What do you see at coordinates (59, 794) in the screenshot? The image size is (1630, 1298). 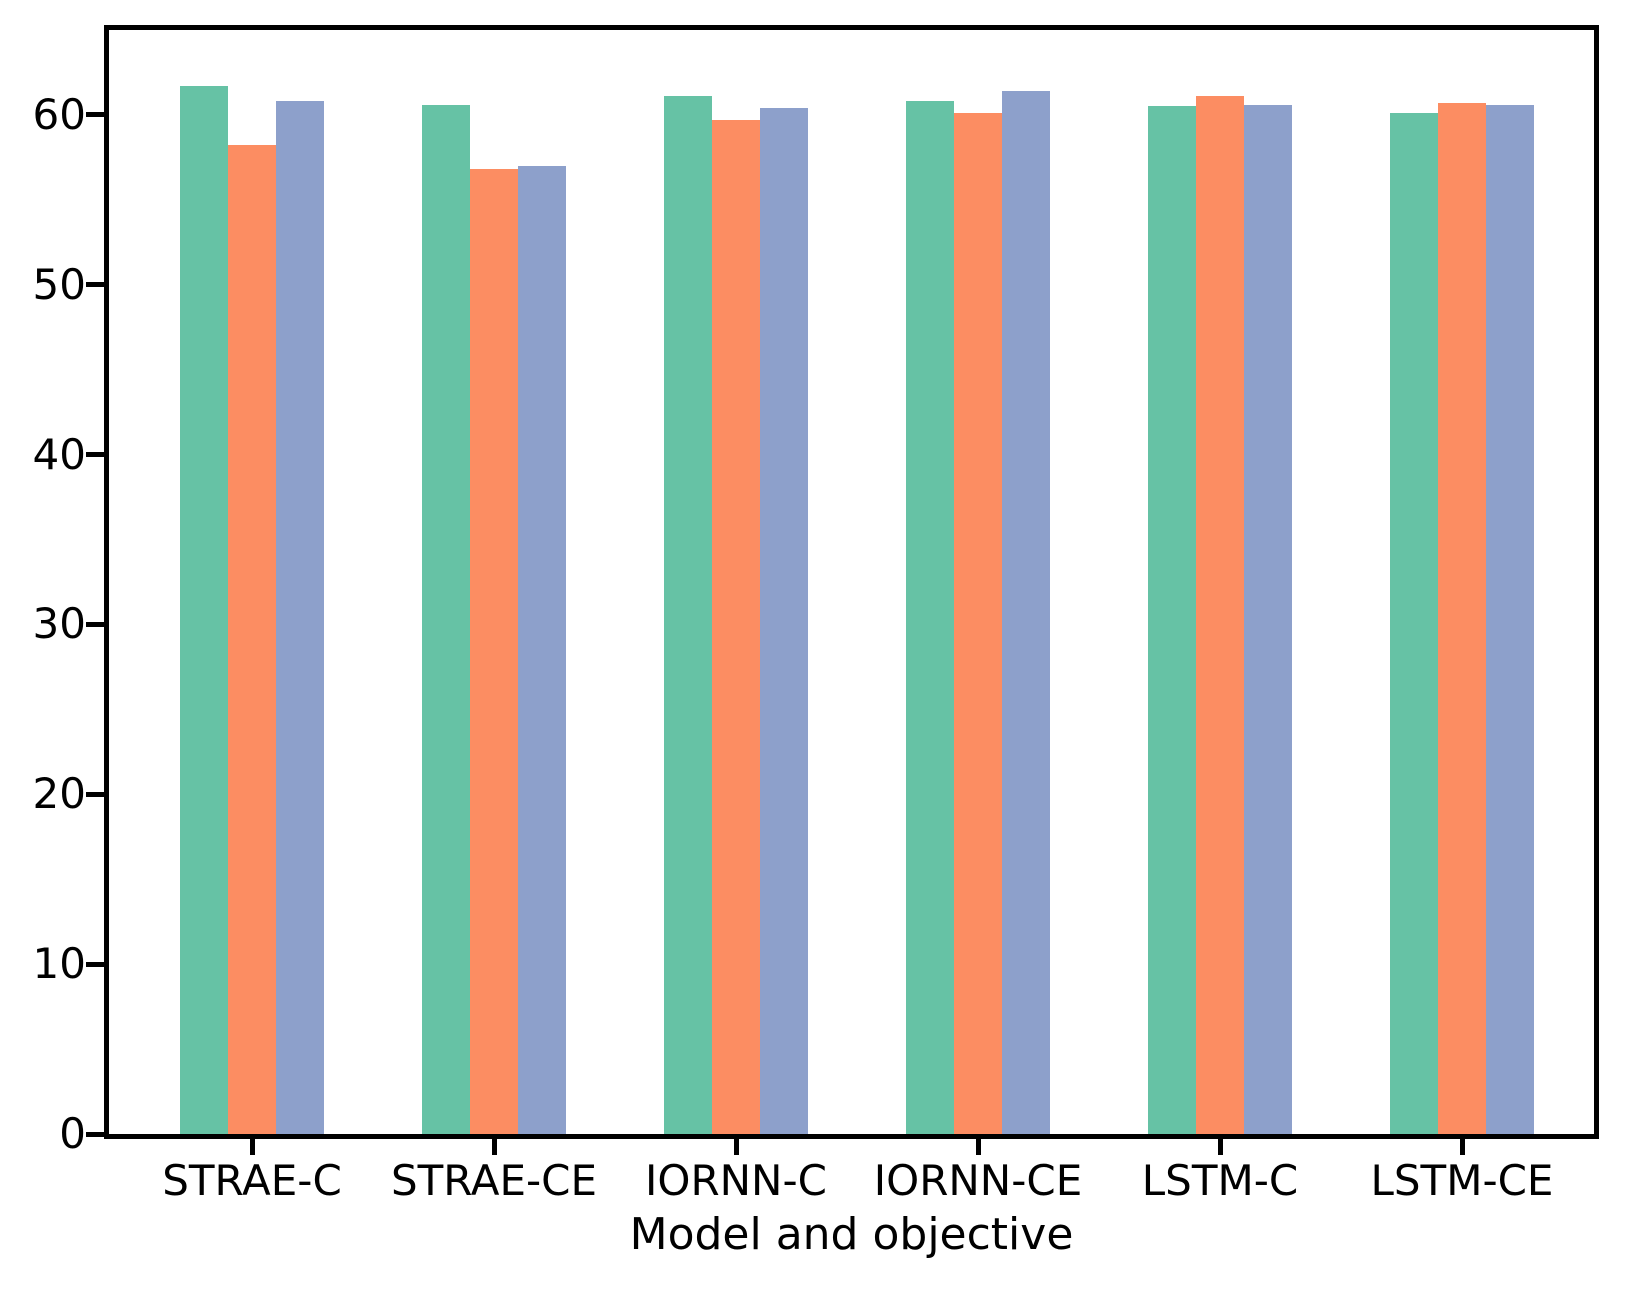 I see `y-tick-label-20: 20` at bounding box center [59, 794].